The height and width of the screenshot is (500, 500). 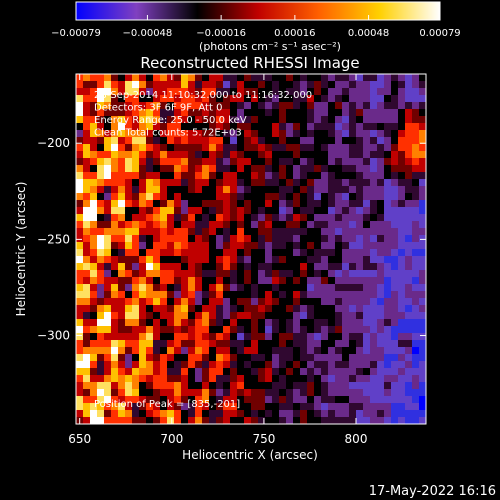 What do you see at coordinates (439, 33) in the screenshot?
I see `colorbar-tick-label: 0.00079` at bounding box center [439, 33].